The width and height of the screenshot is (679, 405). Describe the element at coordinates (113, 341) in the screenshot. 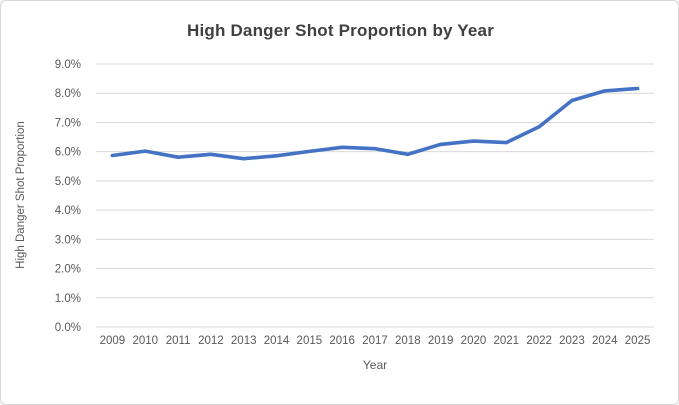

I see `x-tick-label: 2009` at that location.